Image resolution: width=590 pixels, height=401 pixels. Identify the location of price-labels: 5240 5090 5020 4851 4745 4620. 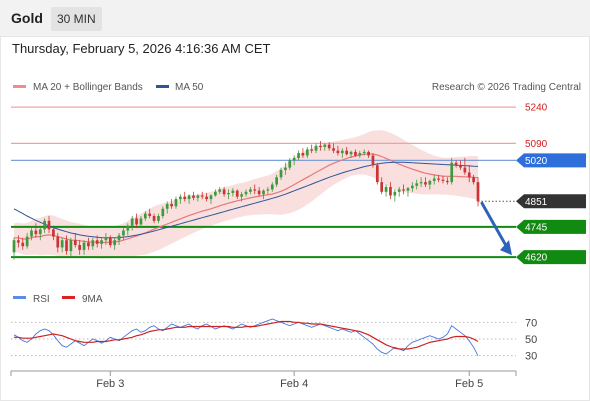
(551, 184).